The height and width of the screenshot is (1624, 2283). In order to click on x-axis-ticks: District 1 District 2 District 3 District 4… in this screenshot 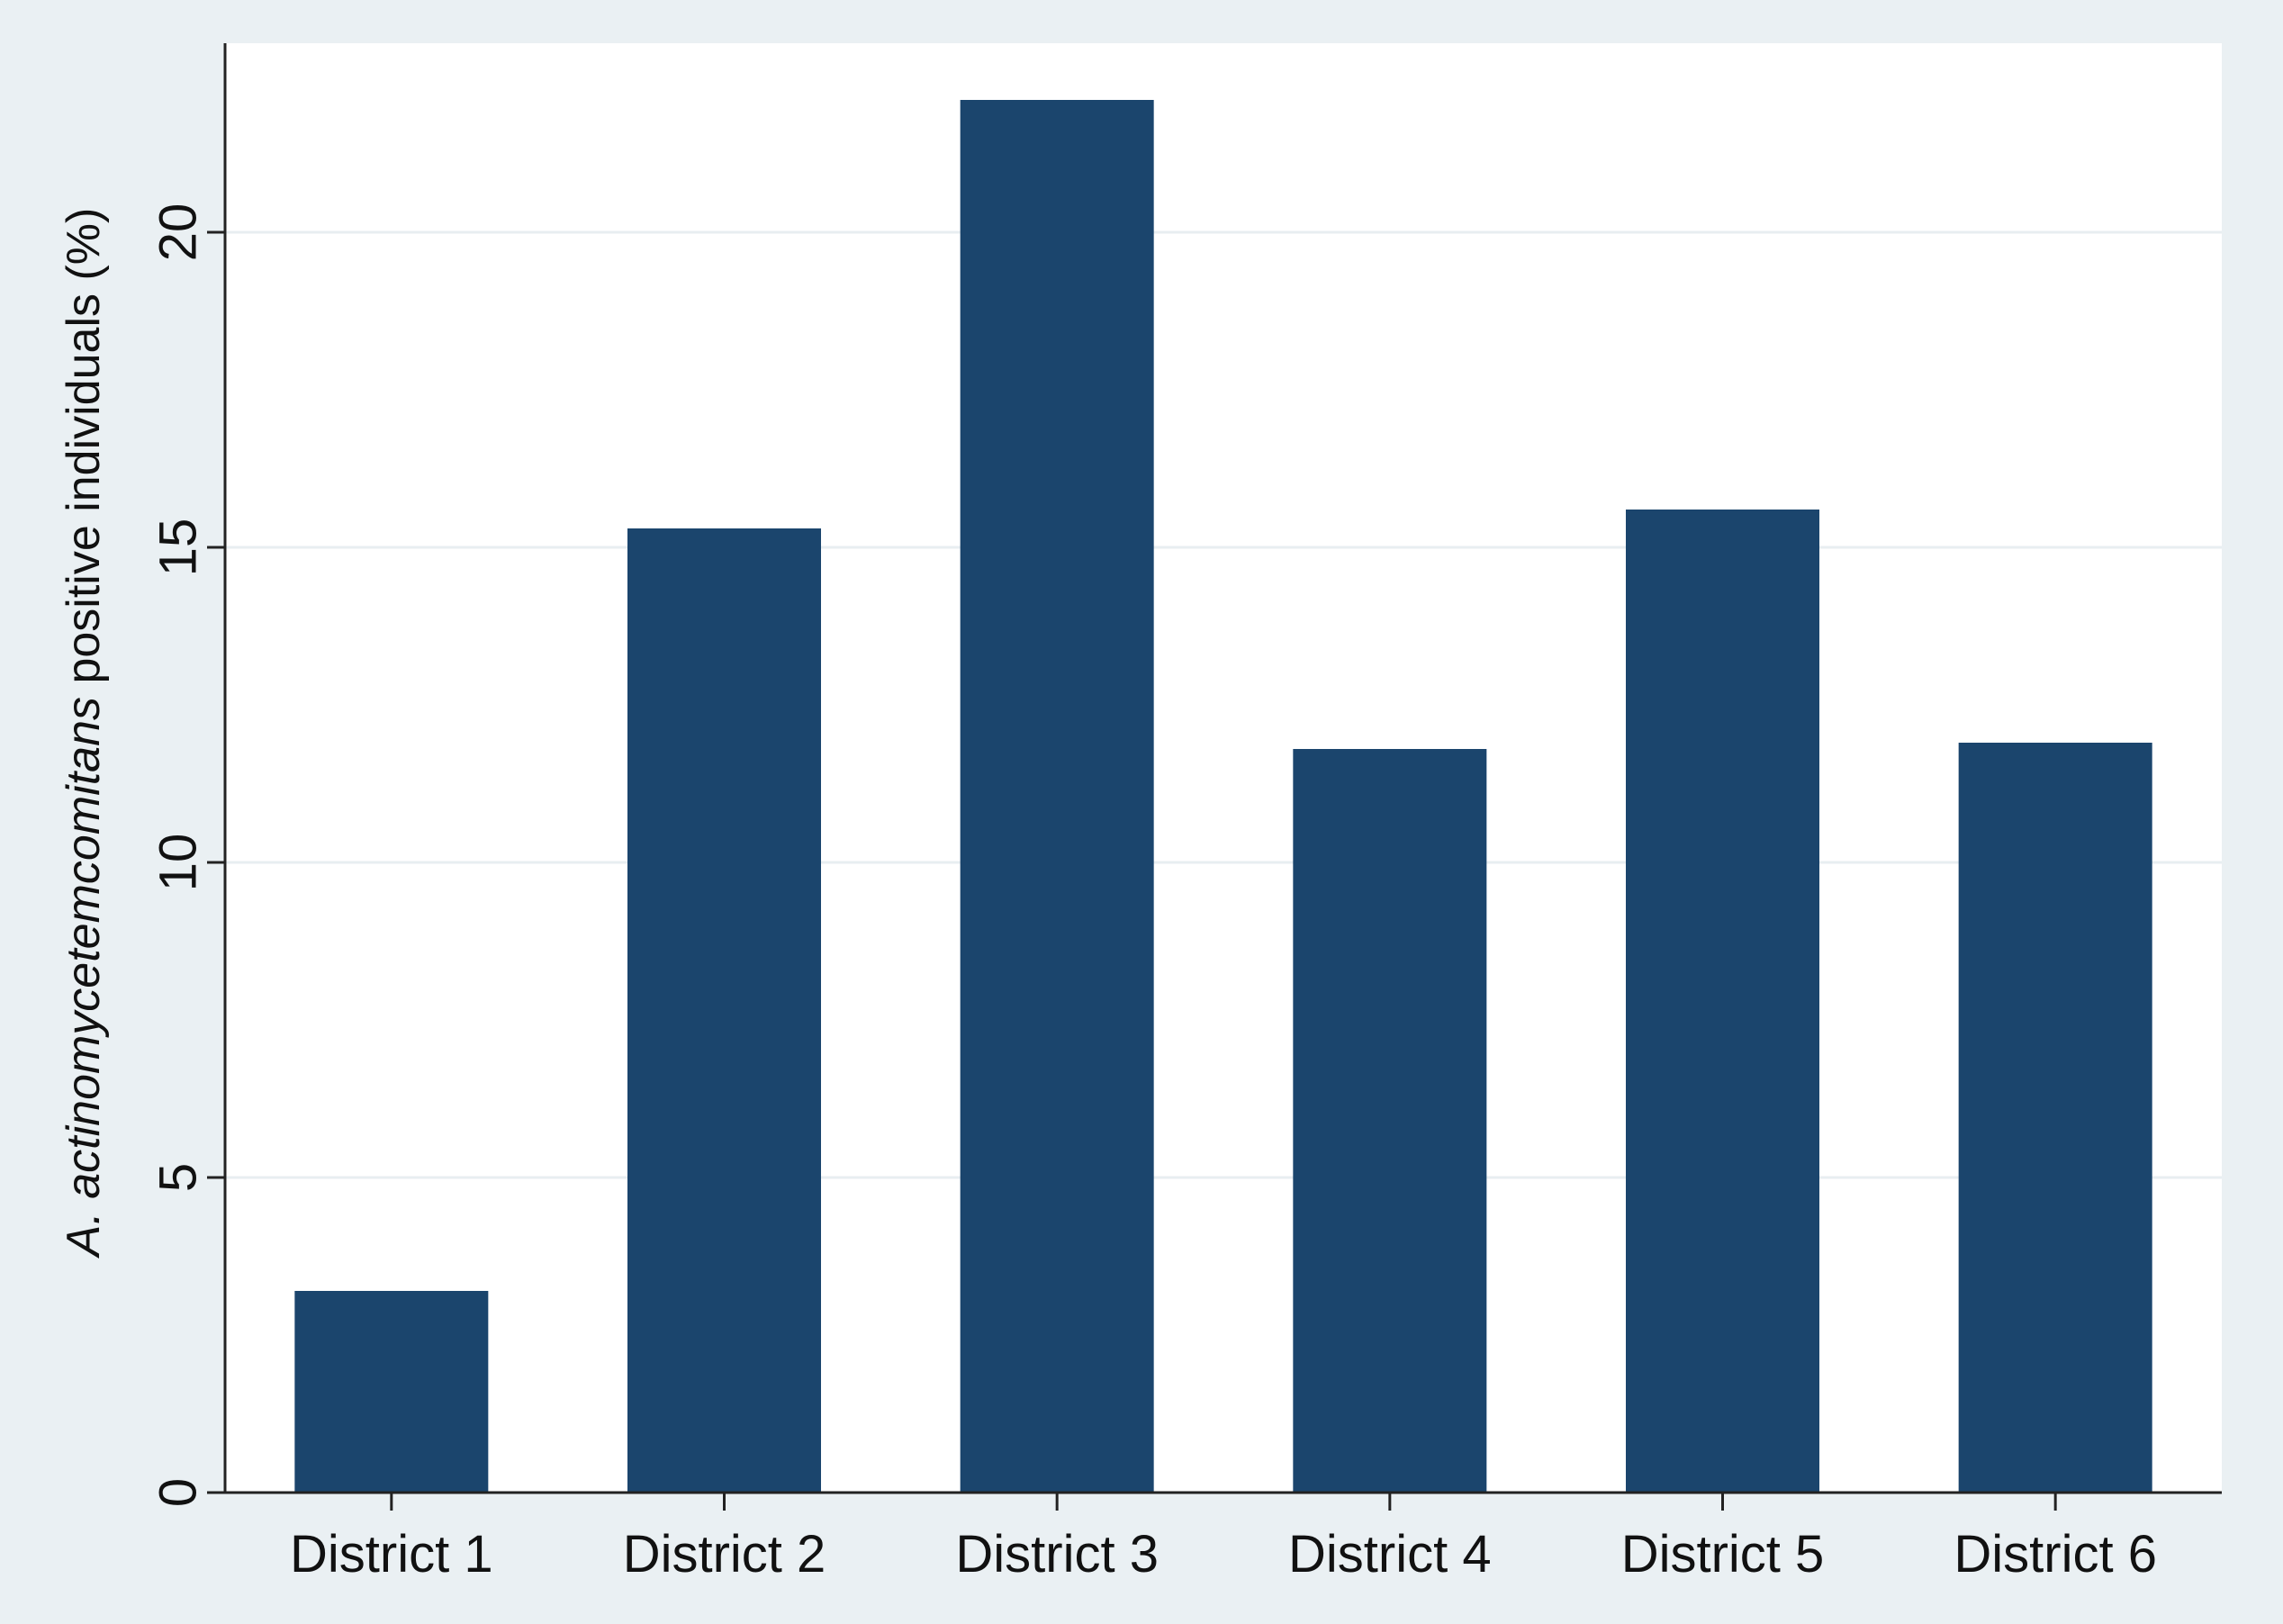, I will do `click(1223, 1538)`.